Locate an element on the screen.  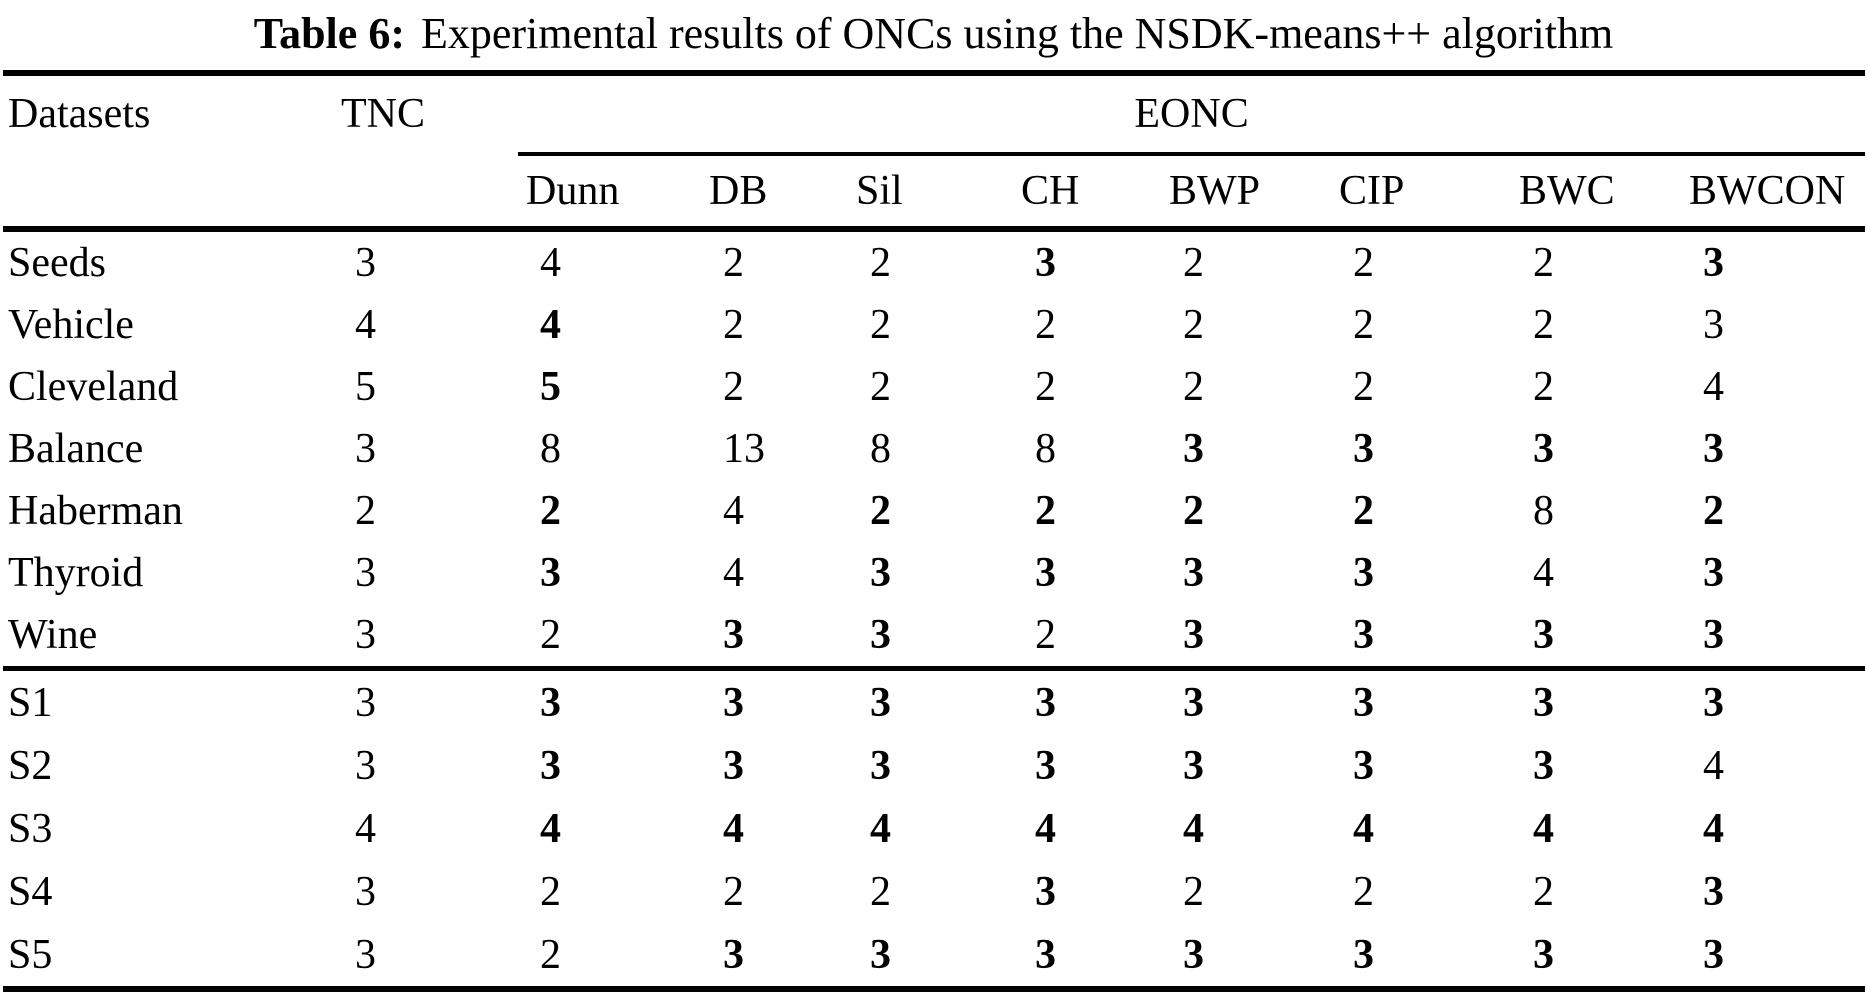
table-row-wine: Wine 3 2 3 3 2 3 3 3 3 is located at coordinates (934, 637).